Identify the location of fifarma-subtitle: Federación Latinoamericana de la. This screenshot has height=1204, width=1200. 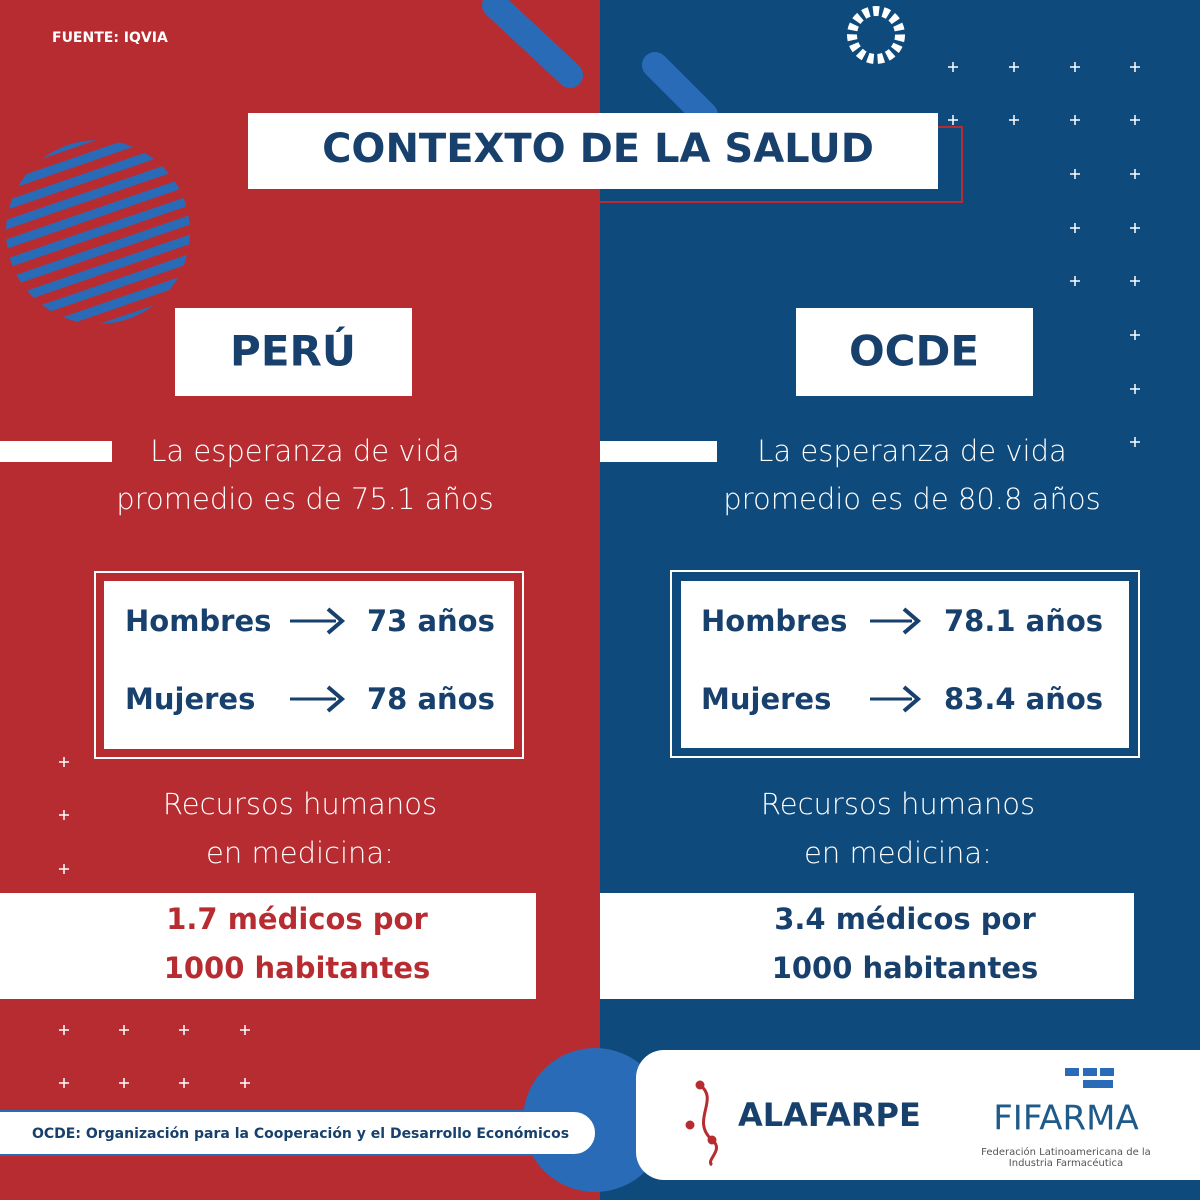
(1066, 1152).